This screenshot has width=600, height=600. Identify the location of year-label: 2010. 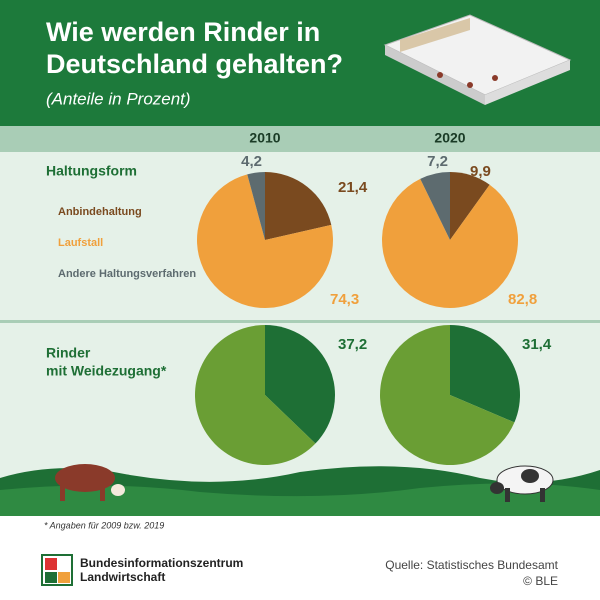
(264, 138).